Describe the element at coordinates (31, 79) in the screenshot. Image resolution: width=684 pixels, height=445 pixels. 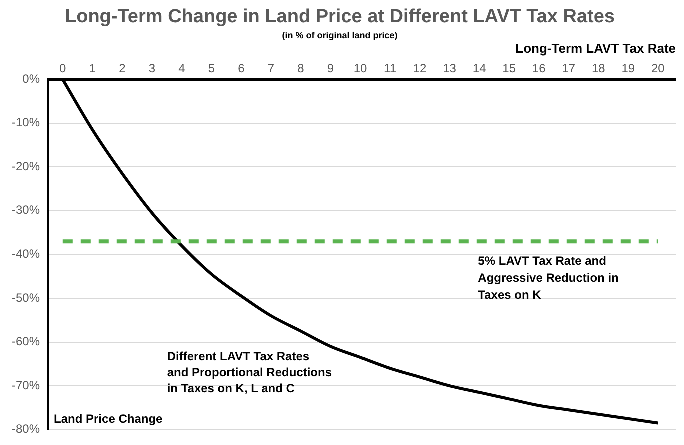
I see `y-tick-label: 0%` at that location.